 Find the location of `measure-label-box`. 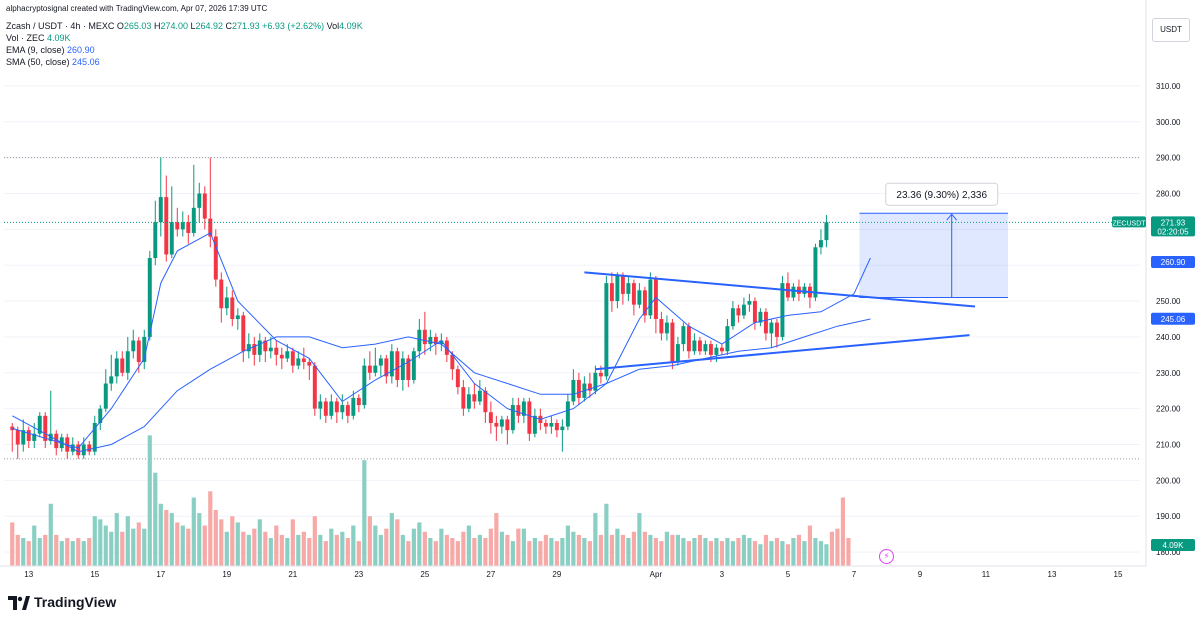

measure-label-box is located at coordinates (942, 194).